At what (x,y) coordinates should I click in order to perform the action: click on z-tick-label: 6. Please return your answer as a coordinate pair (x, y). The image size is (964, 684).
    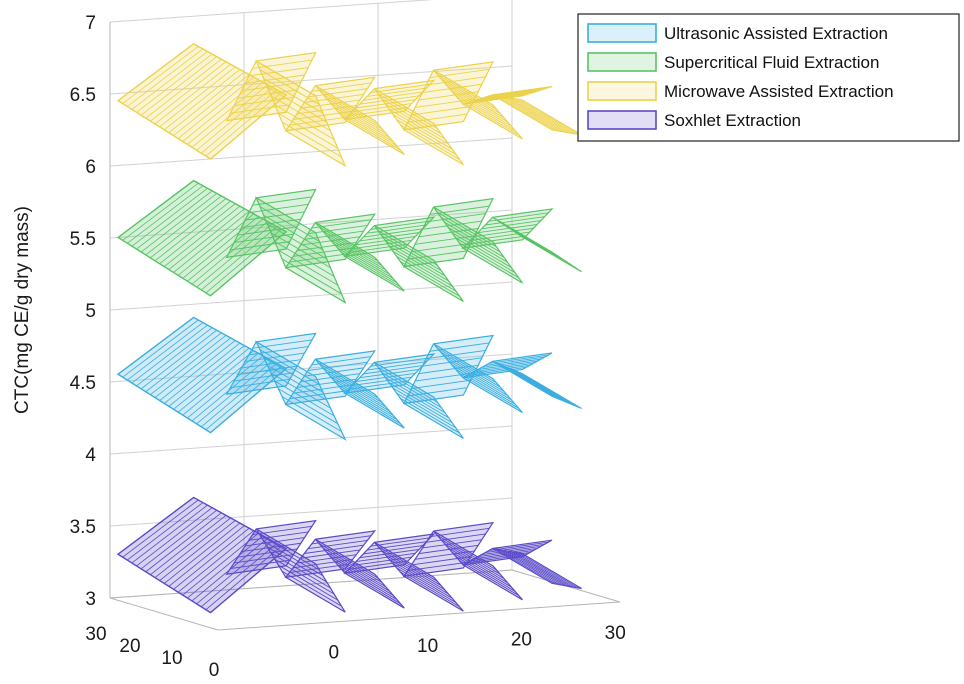
    Looking at the image, I should click on (90, 167).